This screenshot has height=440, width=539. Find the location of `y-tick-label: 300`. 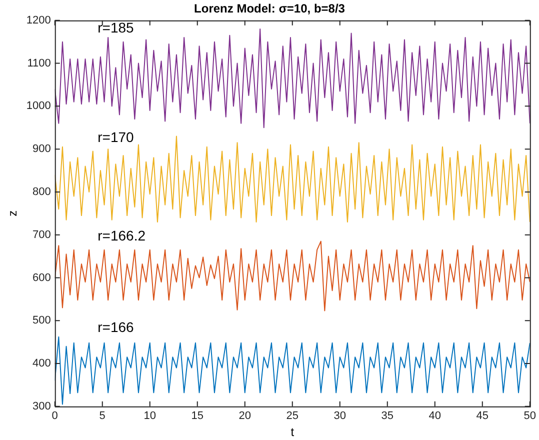

y-tick-label: 300 is located at coordinates (41, 406).